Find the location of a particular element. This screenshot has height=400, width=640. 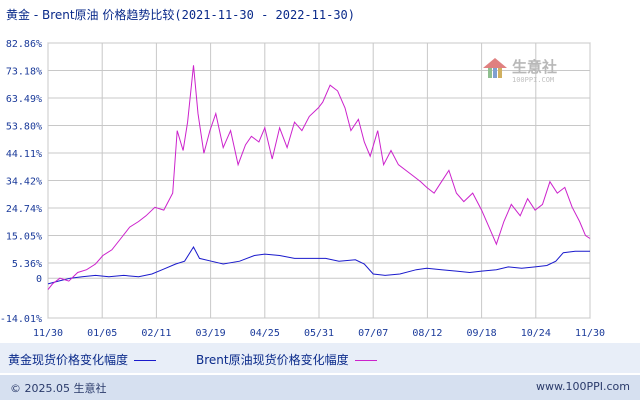

x-tick-label: 03/19 is located at coordinates (211, 333).